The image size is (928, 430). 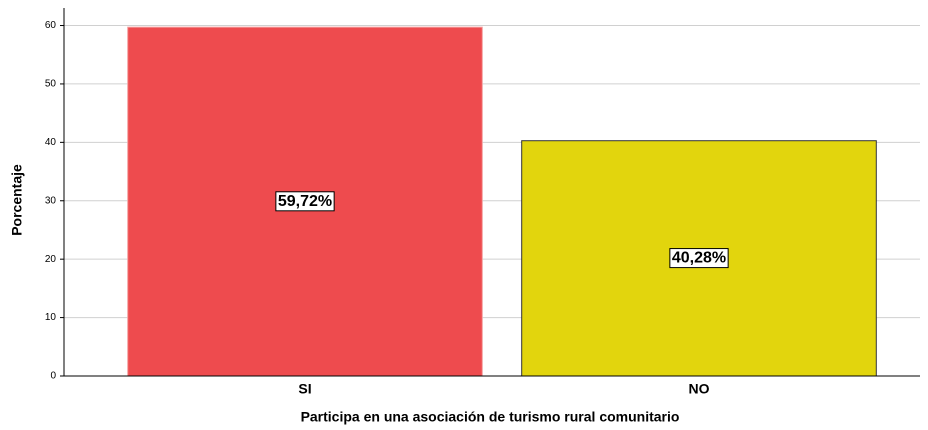 What do you see at coordinates (699, 389) in the screenshot?
I see `x-tick-label: NO` at bounding box center [699, 389].